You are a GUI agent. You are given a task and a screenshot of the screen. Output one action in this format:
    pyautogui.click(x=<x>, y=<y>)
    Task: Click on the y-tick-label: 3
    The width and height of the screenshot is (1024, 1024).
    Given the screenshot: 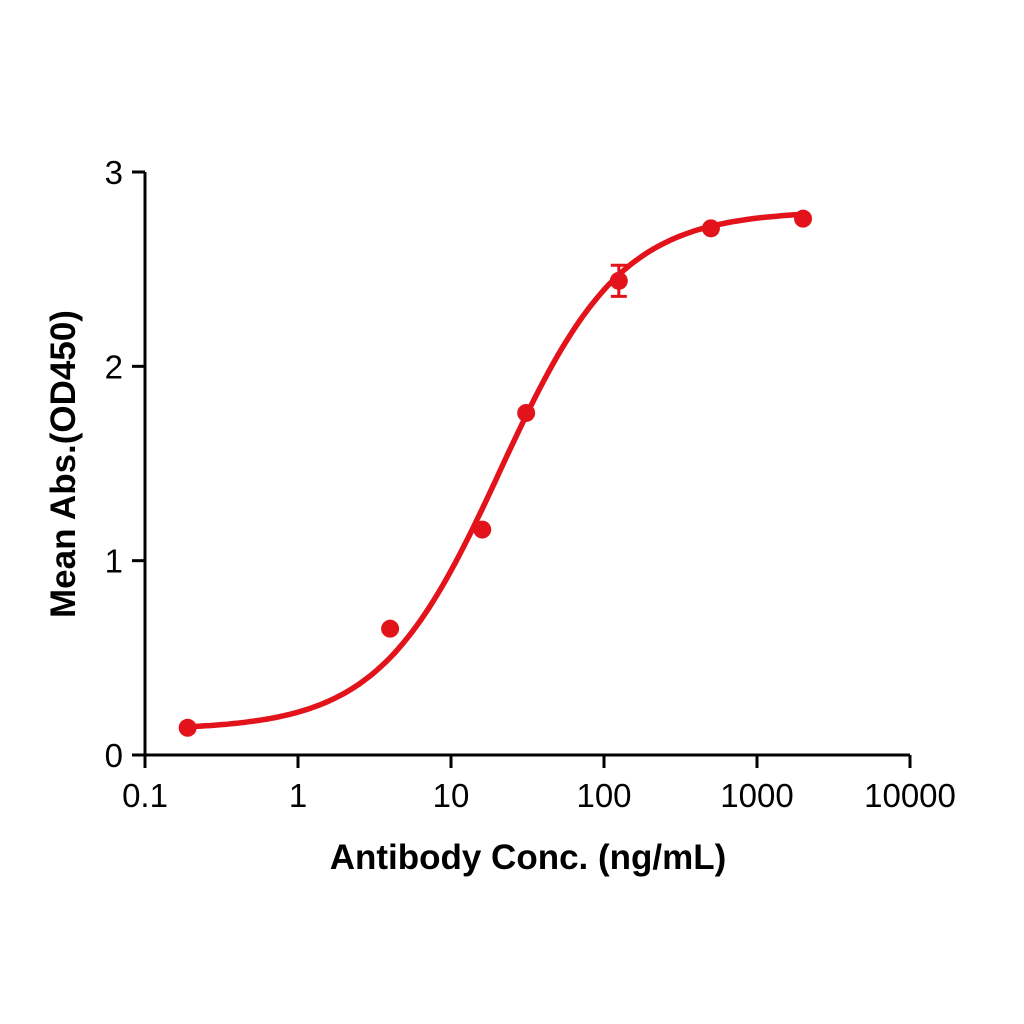 What is the action you would take?
    pyautogui.click(x=114, y=172)
    